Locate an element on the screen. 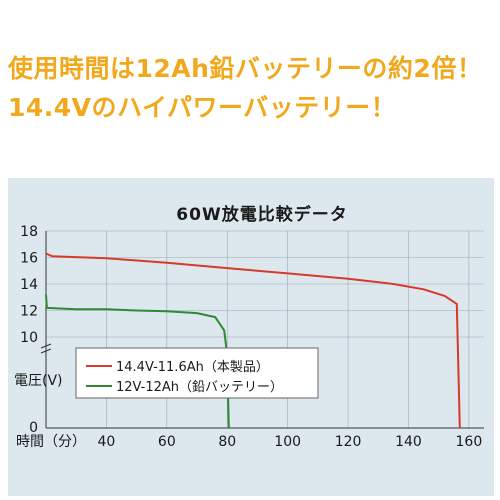  x-tick-label: 140 is located at coordinates (408, 442).